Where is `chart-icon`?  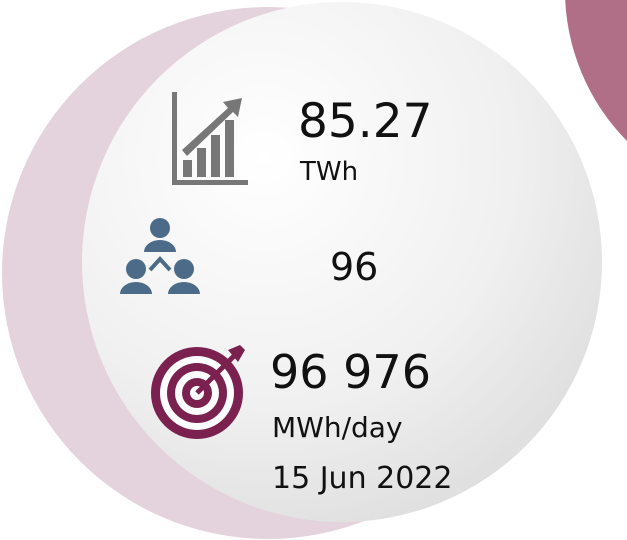
chart-icon is located at coordinates (210, 138).